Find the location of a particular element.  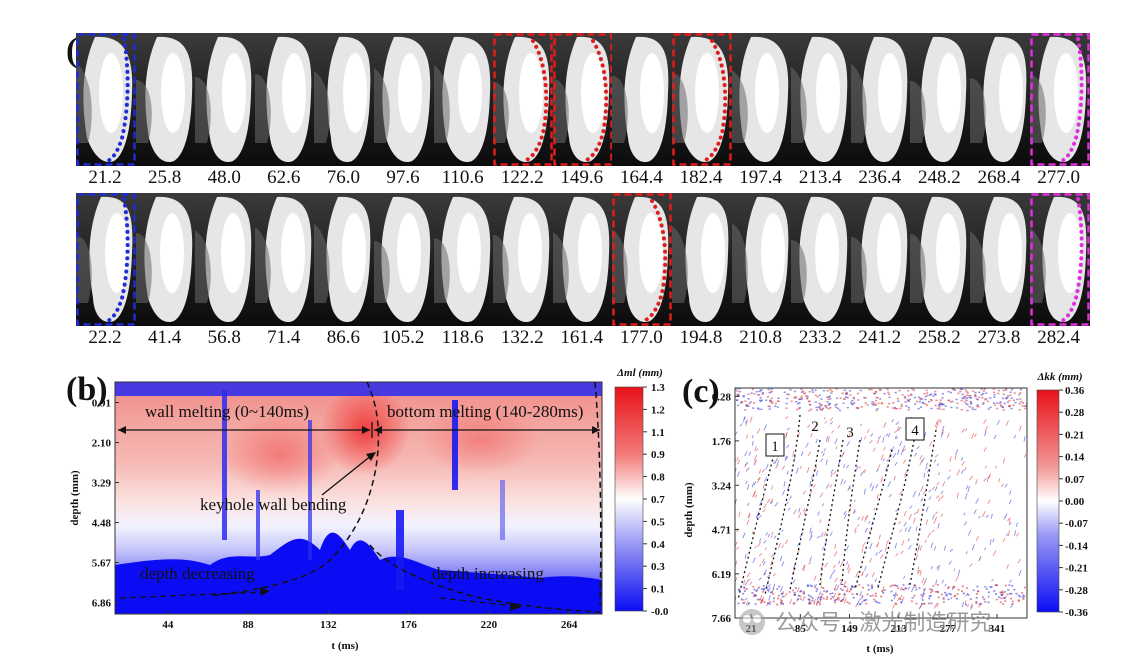

heatmap-c-background is located at coordinates (881, 503).